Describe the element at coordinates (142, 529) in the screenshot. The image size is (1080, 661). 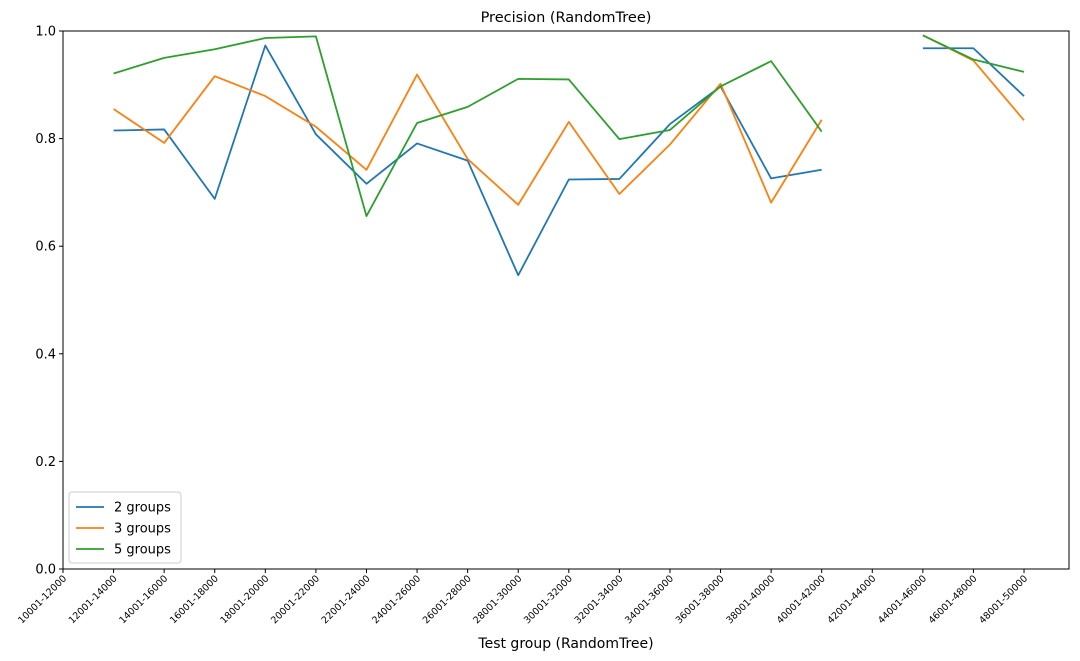
I see `legend-label: 3 groups` at that location.